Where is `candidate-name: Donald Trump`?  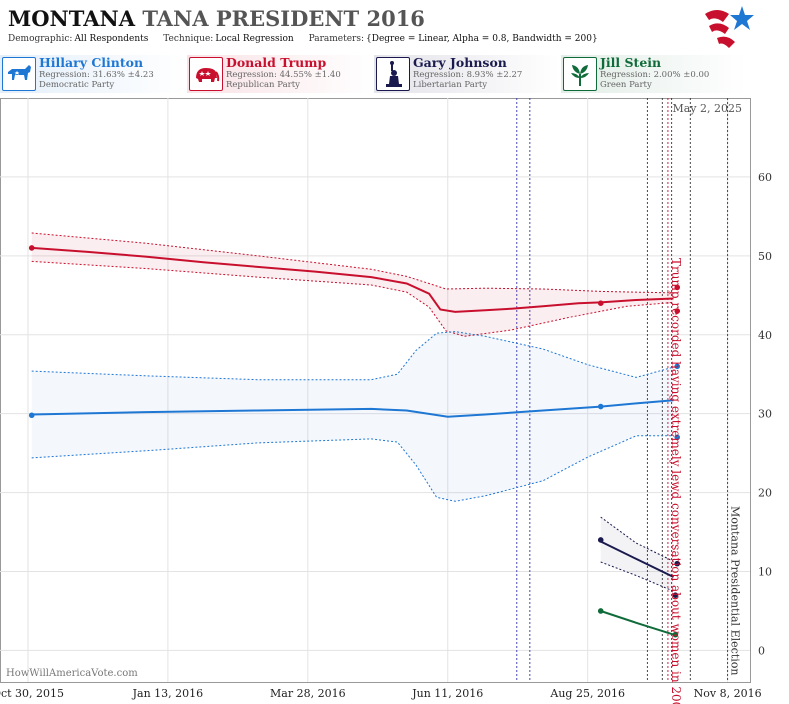
candidate-name: Donald Trump is located at coordinates (276, 62).